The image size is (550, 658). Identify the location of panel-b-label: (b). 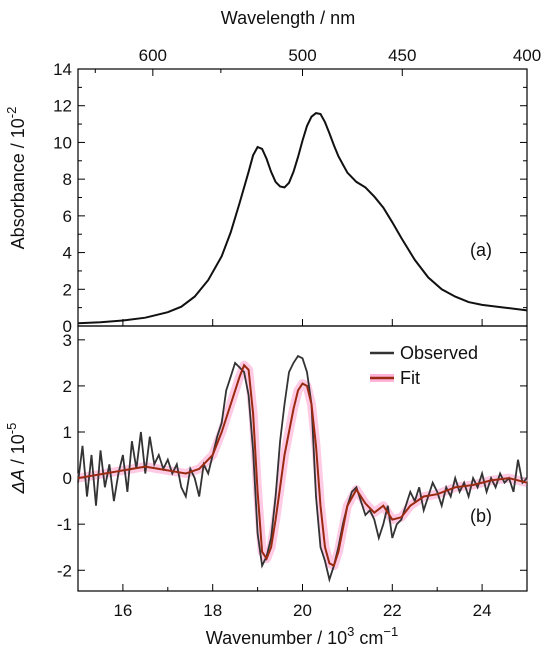
(481, 516).